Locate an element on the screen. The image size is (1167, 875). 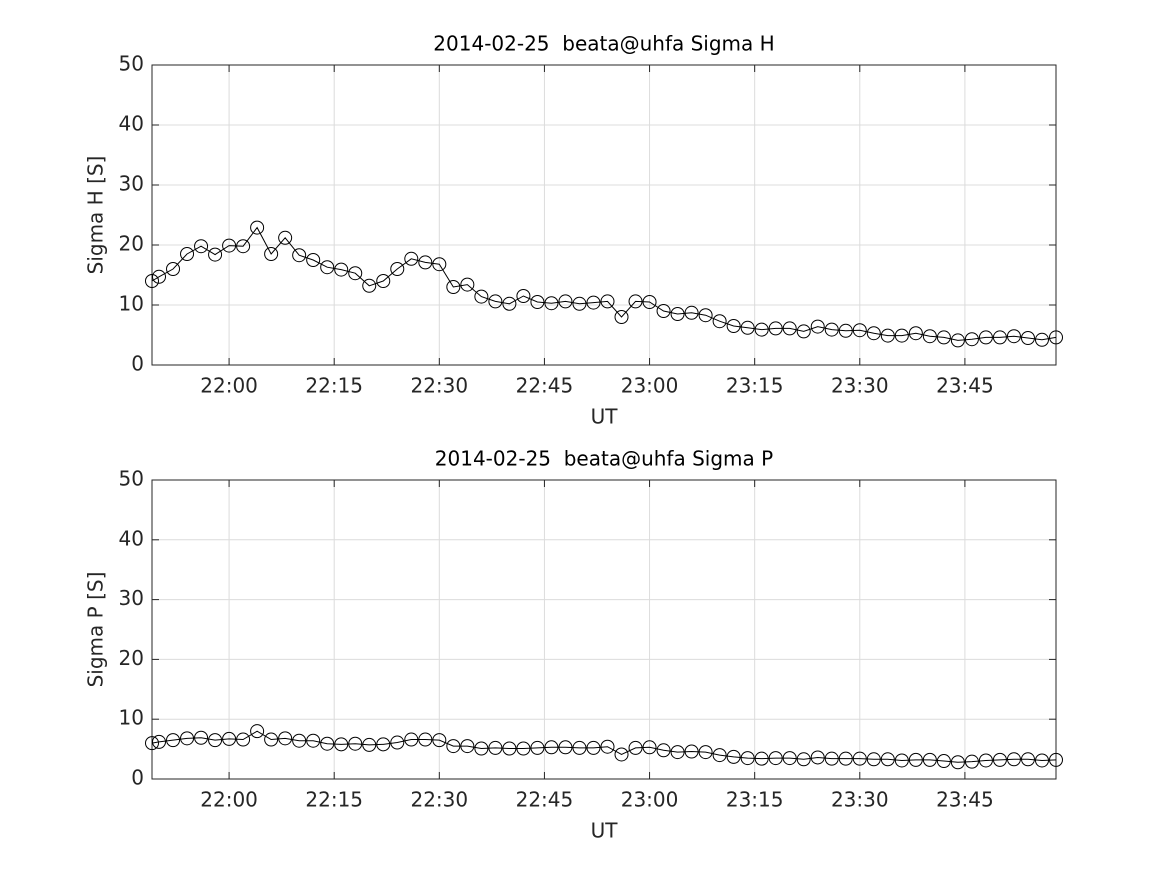
x-tick-label: 22:00 is located at coordinates (229, 386).